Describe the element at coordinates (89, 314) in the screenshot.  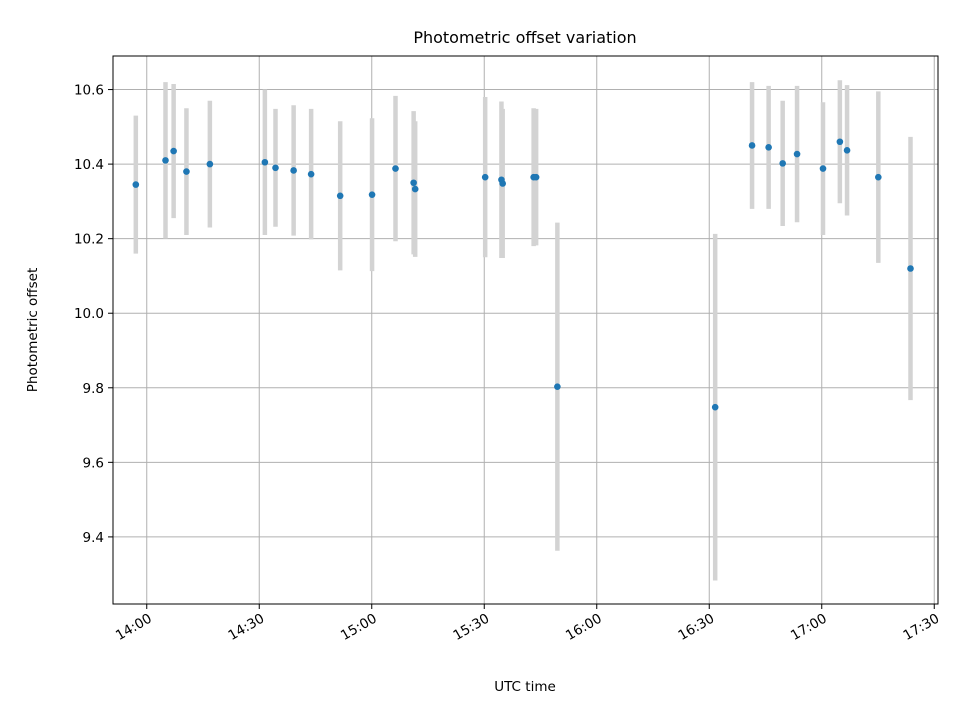
I see `y-tick-label: 10.0` at that location.